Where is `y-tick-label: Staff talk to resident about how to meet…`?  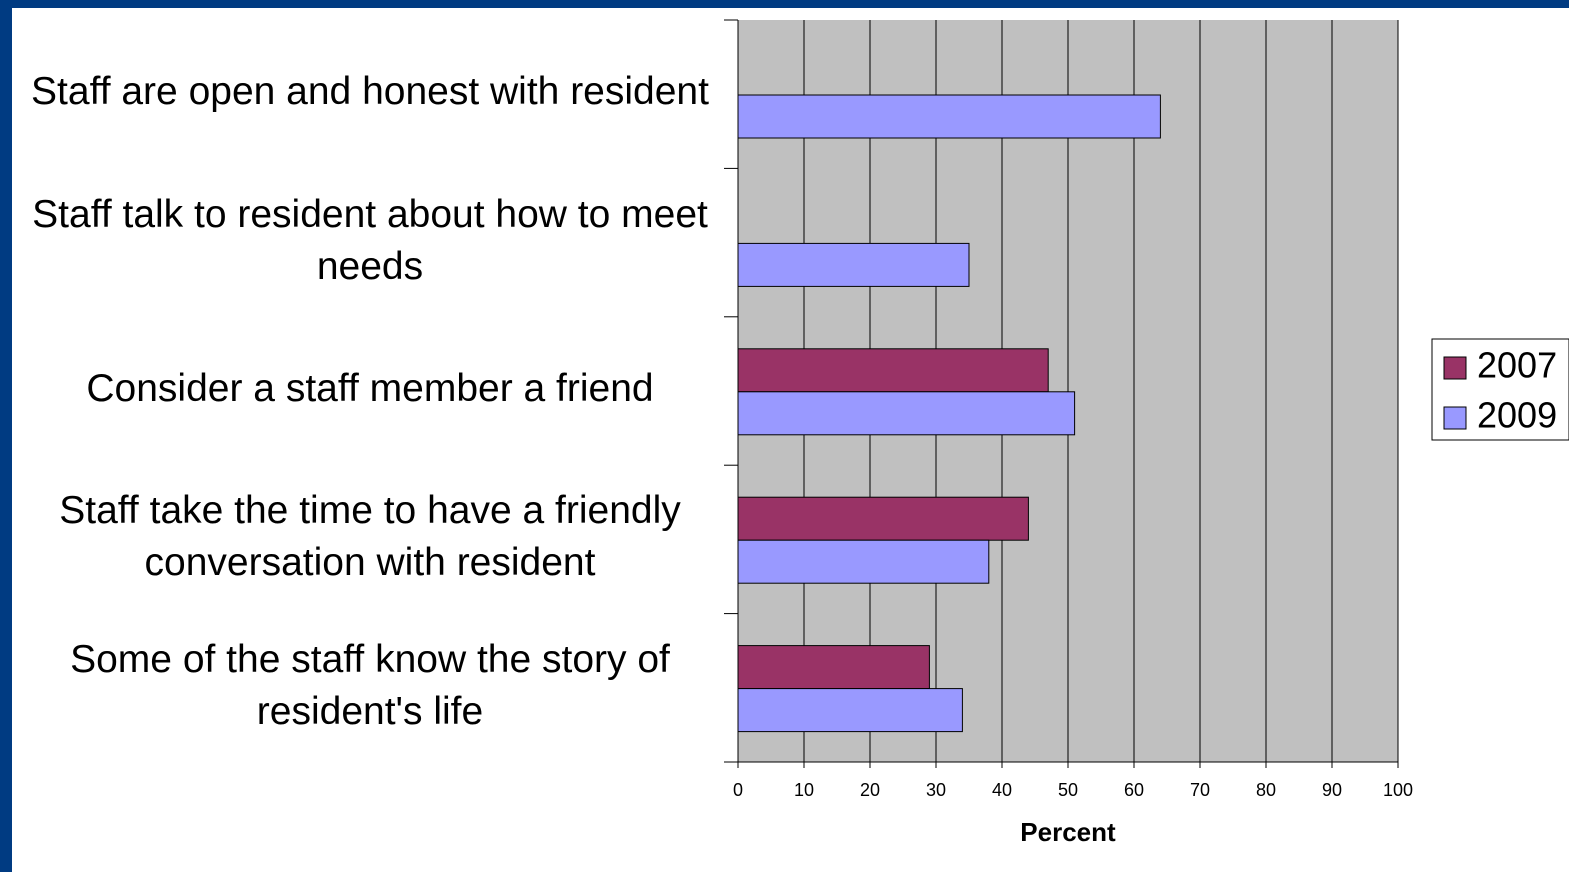
y-tick-label: Staff talk to resident about how to meet… is located at coordinates (370, 240).